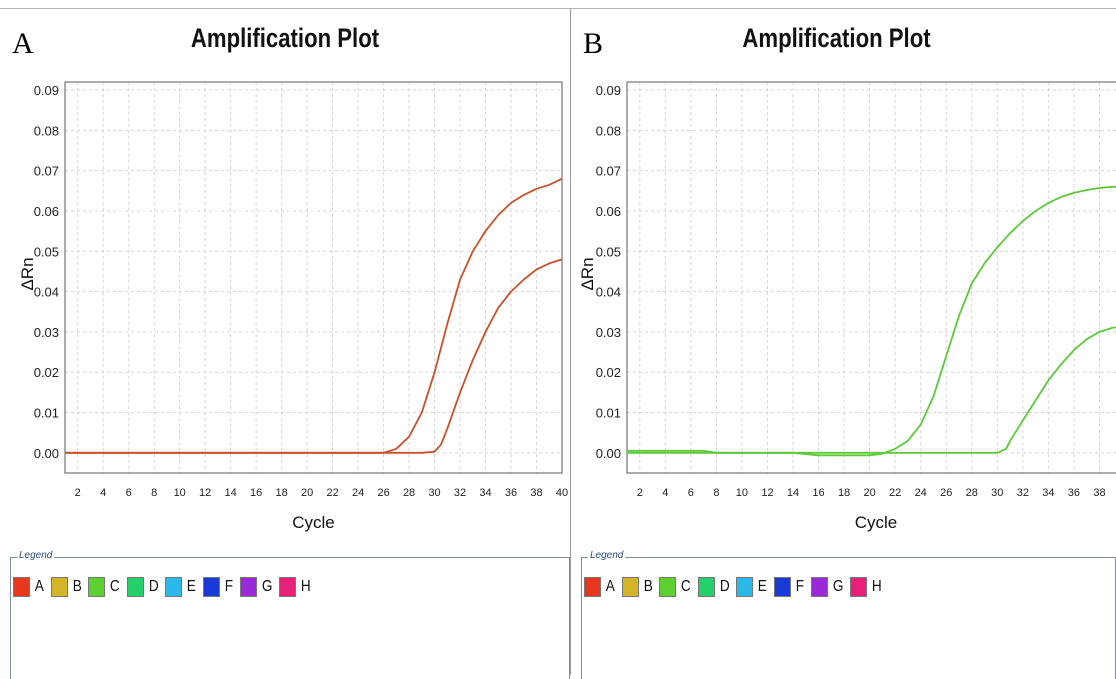 This screenshot has width=1116, height=679. I want to click on legend-label: D, so click(724, 586).